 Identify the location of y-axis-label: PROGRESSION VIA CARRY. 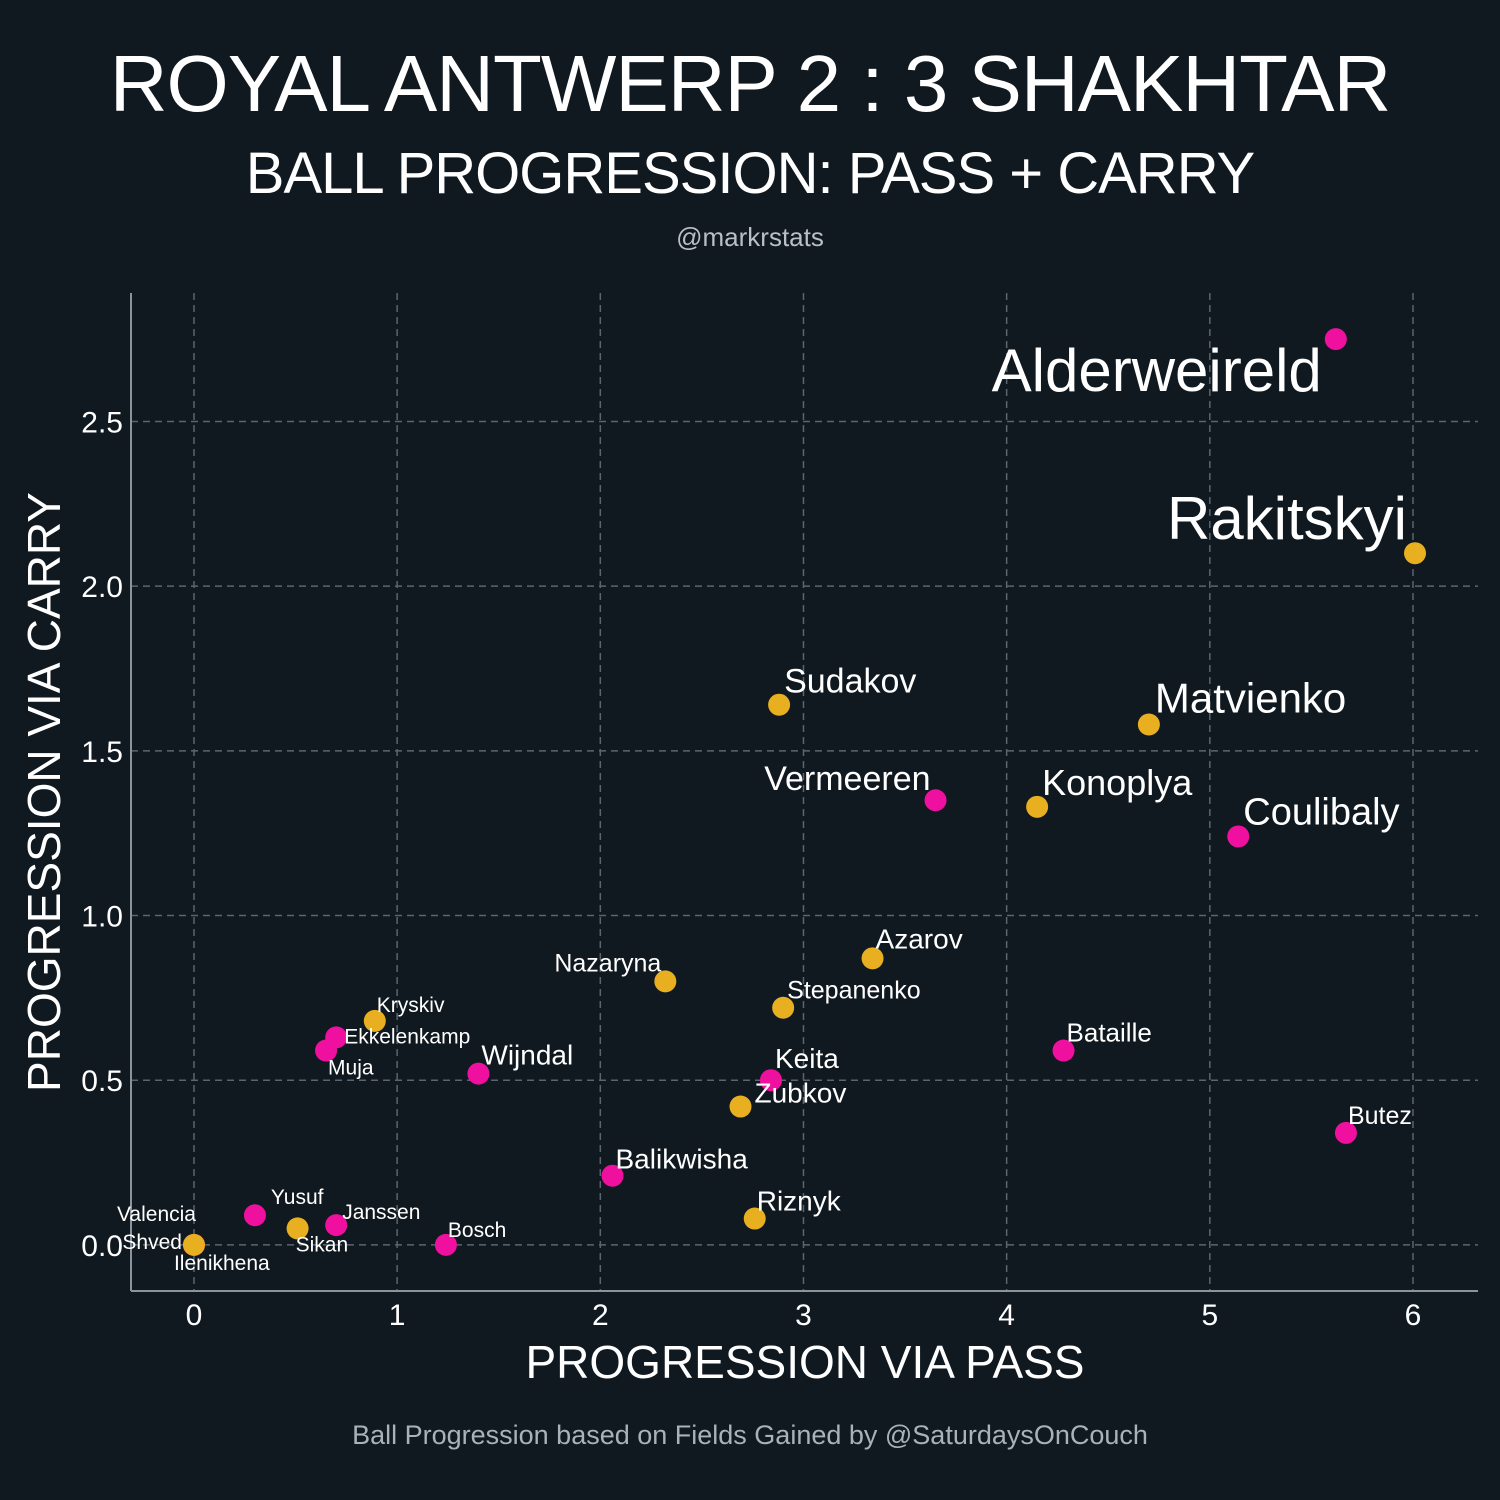
(44, 792).